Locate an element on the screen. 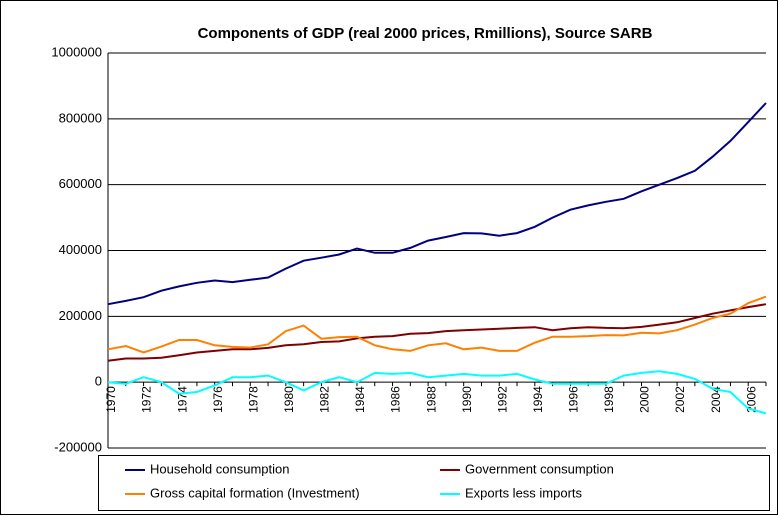 The image size is (779, 516). x-tick-label: 1978 is located at coordinates (253, 399).